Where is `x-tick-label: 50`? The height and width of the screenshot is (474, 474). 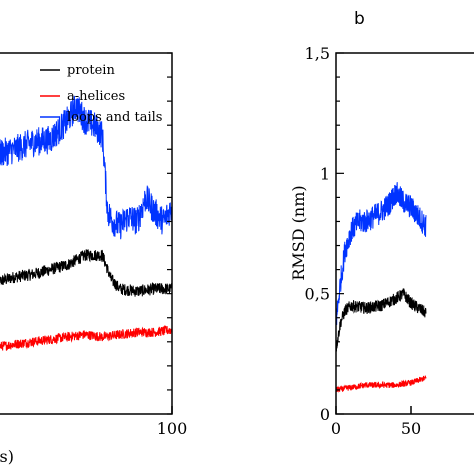 x-tick-label: 50 is located at coordinates (411, 428).